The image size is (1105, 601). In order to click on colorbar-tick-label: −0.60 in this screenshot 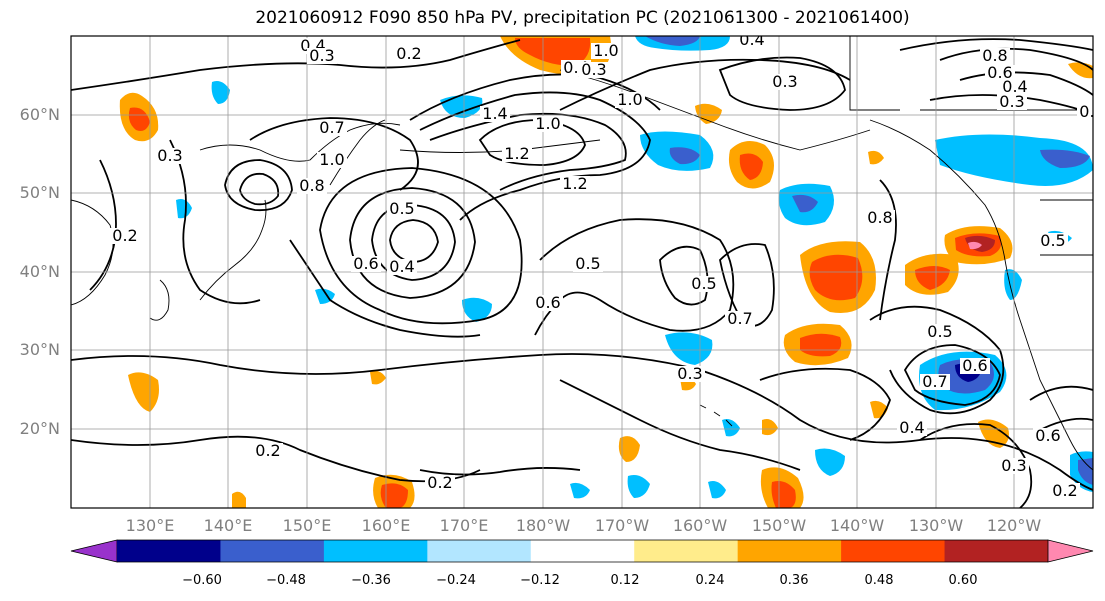, I will do `click(202, 580)`.